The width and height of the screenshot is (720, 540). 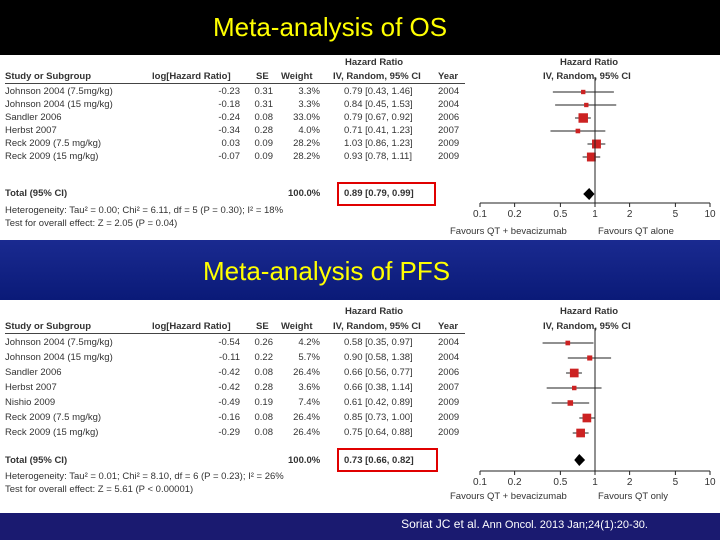 What do you see at coordinates (264, 130) in the screenshot?
I see `os-row-se: 0.28` at bounding box center [264, 130].